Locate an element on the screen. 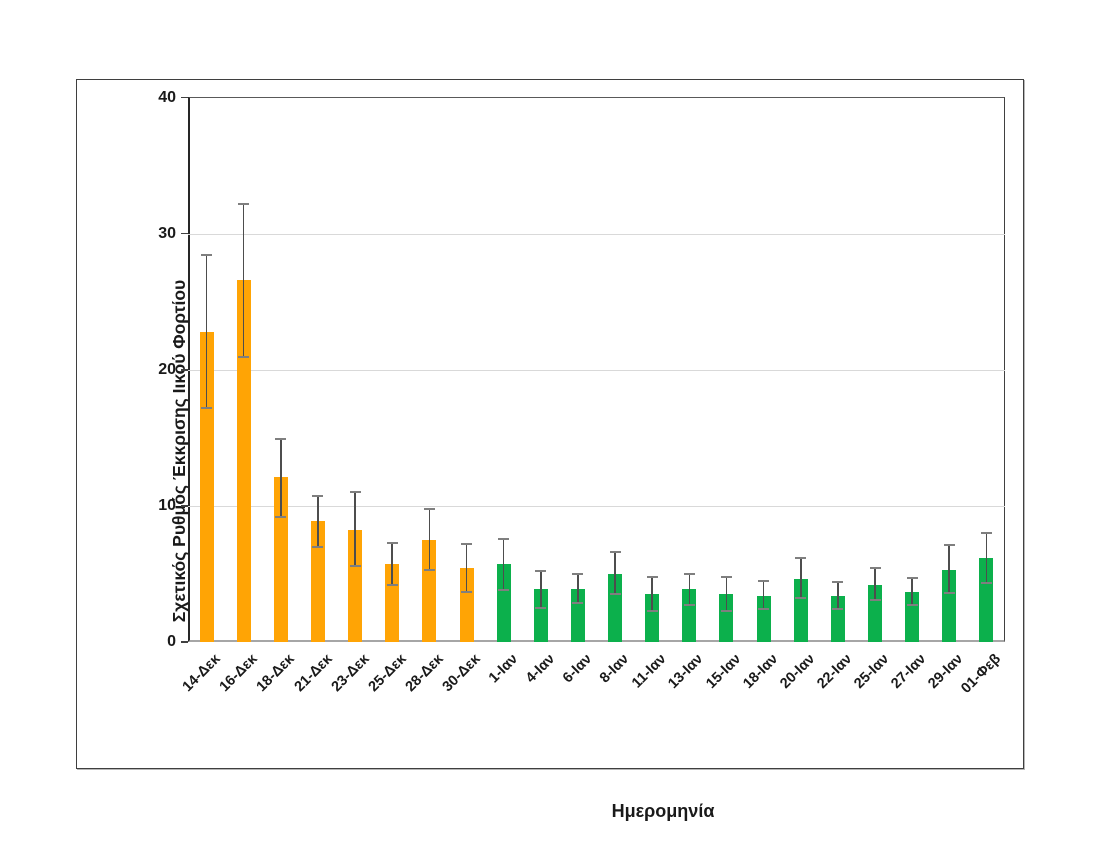  y-axis-title: Σχετικός Ρυθμός Έκκρισης Ιικού Φορτίου is located at coordinates (179, 451).